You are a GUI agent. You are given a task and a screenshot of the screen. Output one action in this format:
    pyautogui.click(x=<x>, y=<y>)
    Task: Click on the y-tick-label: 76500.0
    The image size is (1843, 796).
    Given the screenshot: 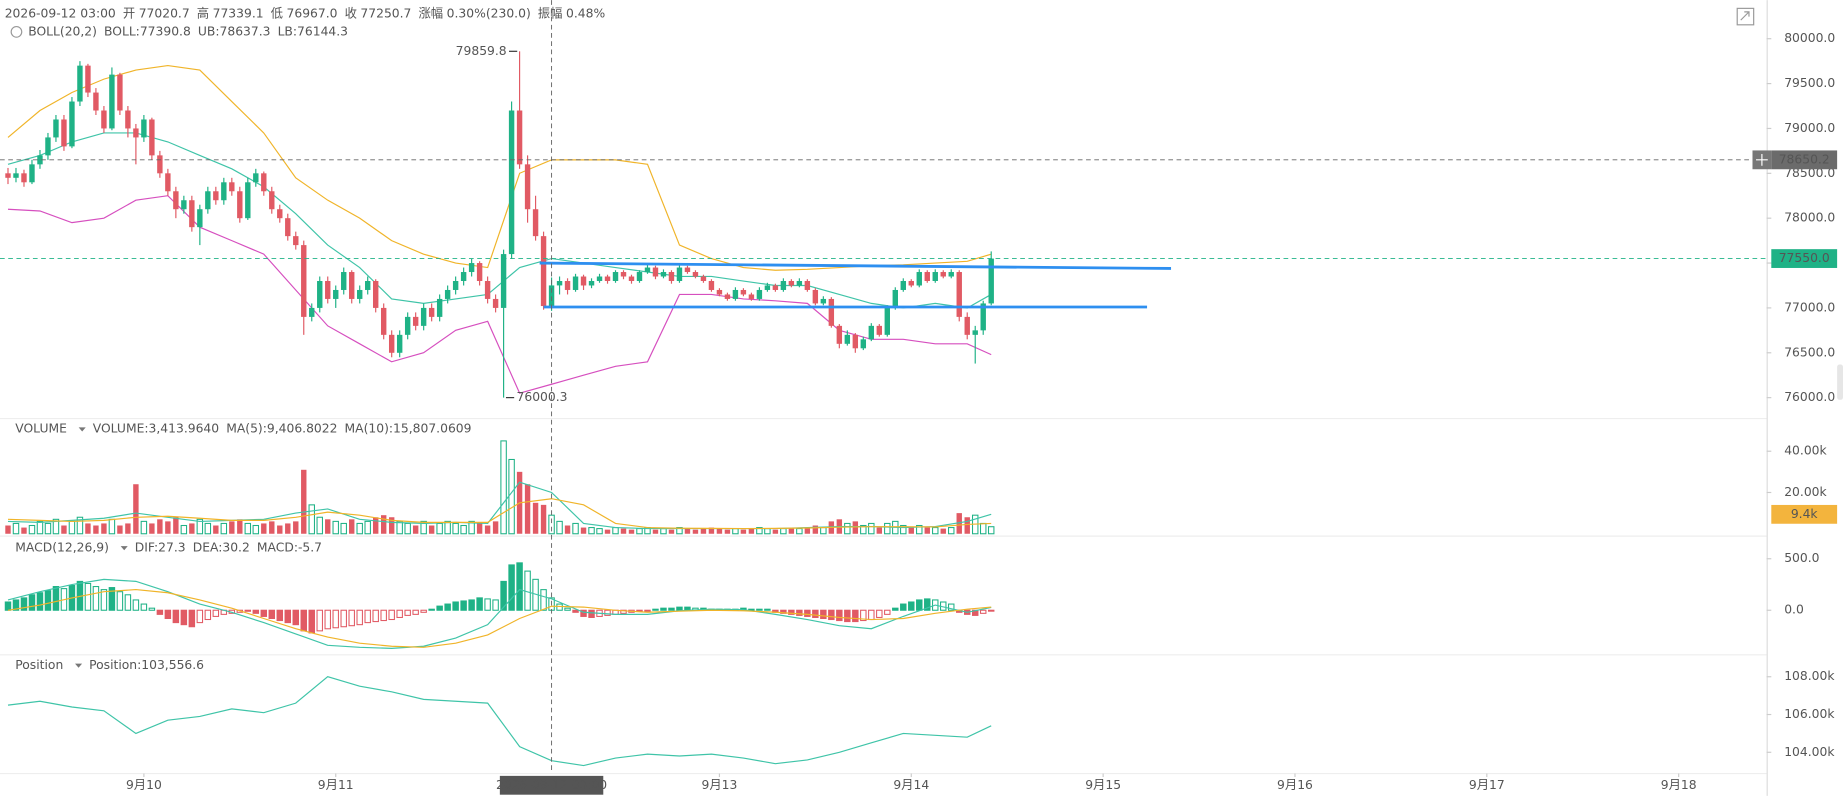 What is the action you would take?
    pyautogui.click(x=1809, y=352)
    